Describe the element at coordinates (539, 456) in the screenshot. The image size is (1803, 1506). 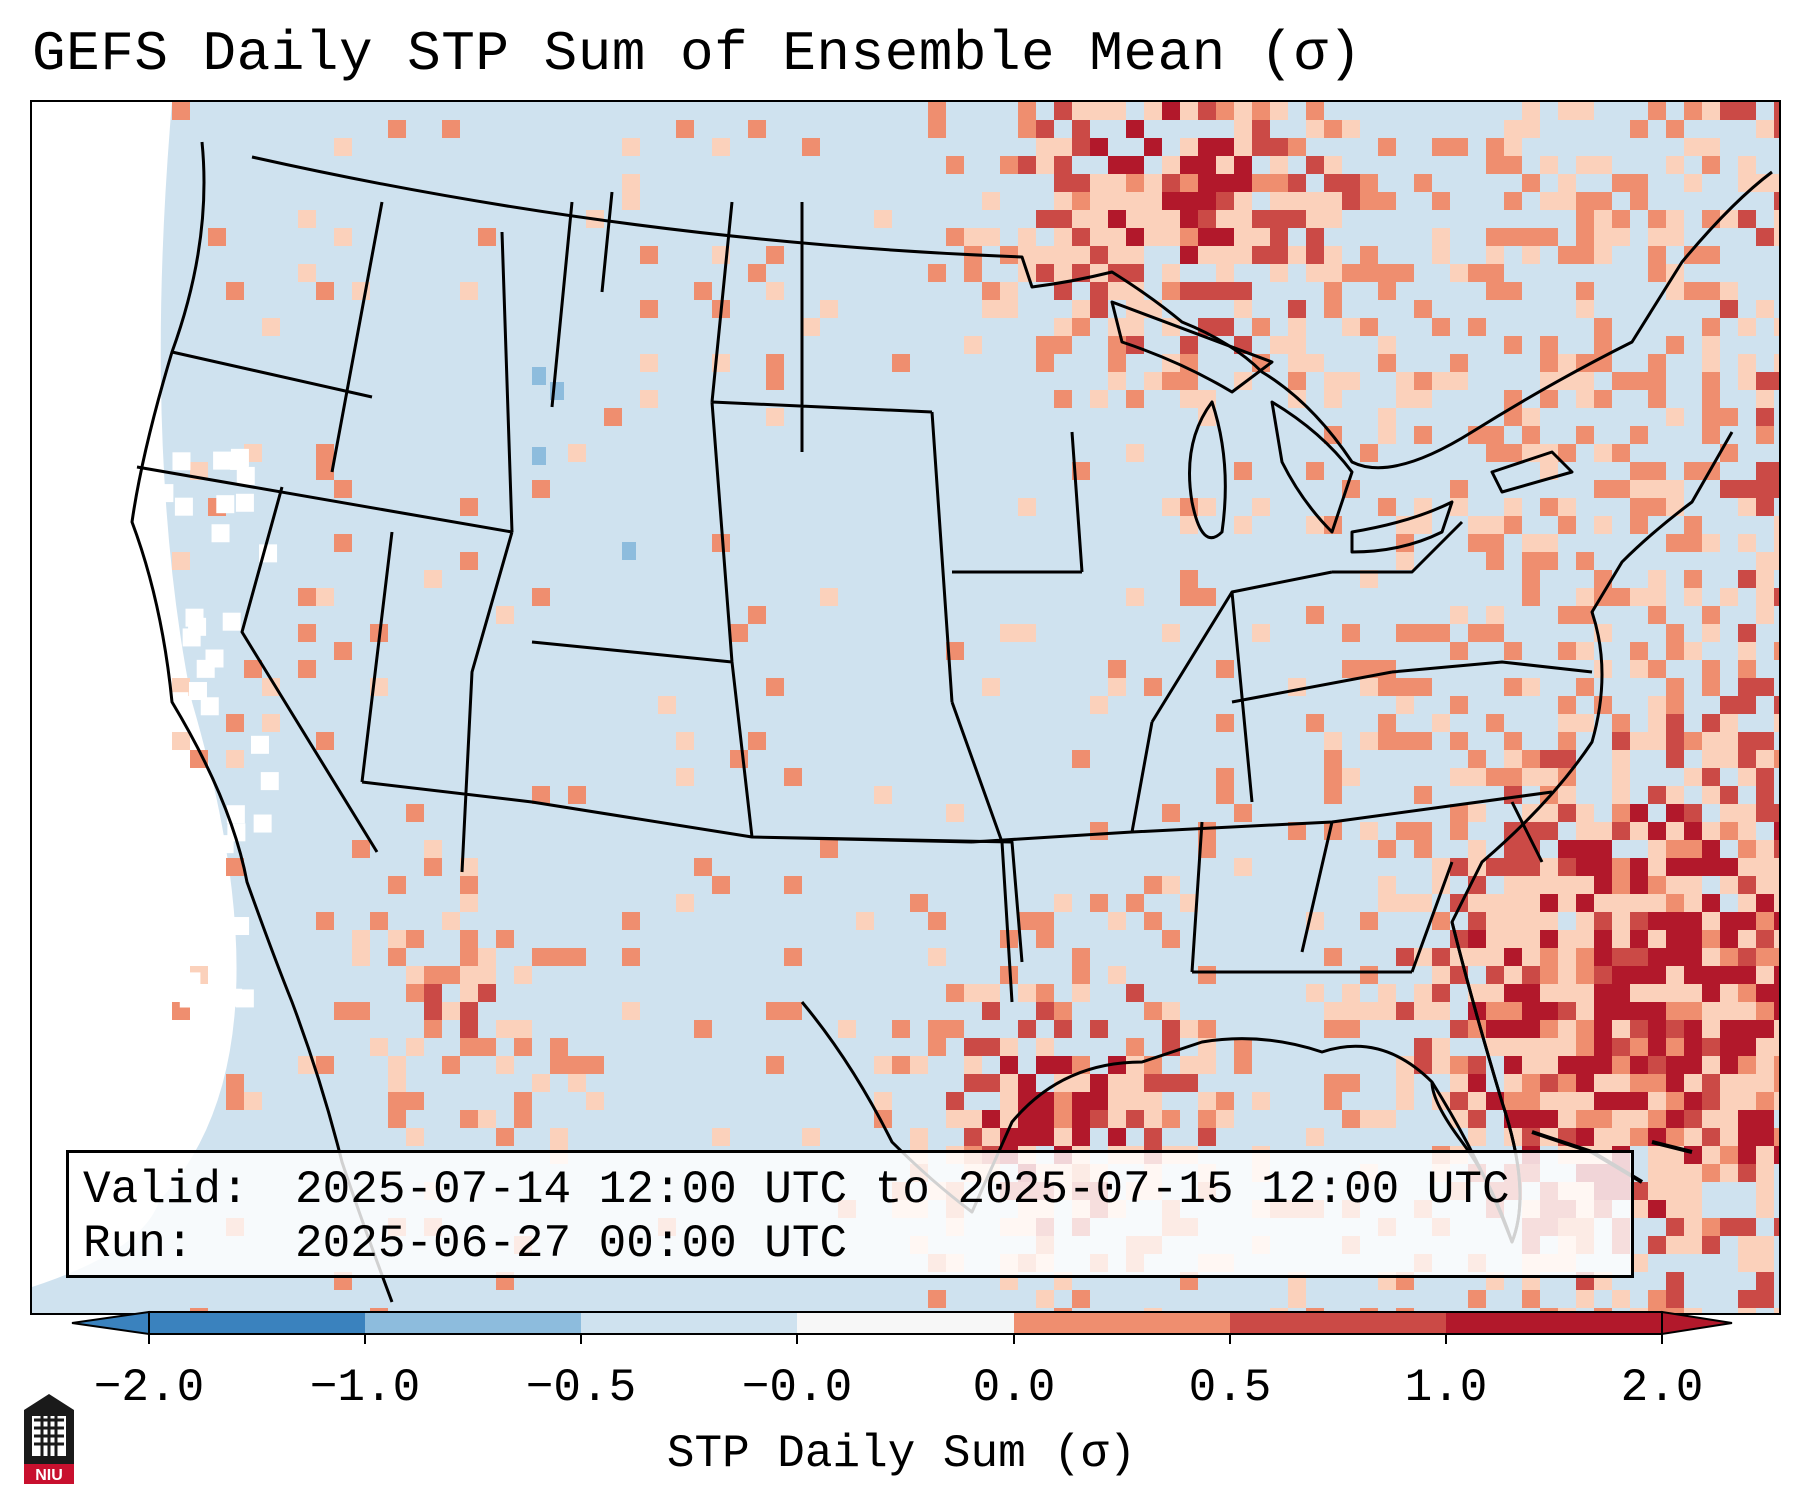
I see `anomaly-cell-negative` at that location.